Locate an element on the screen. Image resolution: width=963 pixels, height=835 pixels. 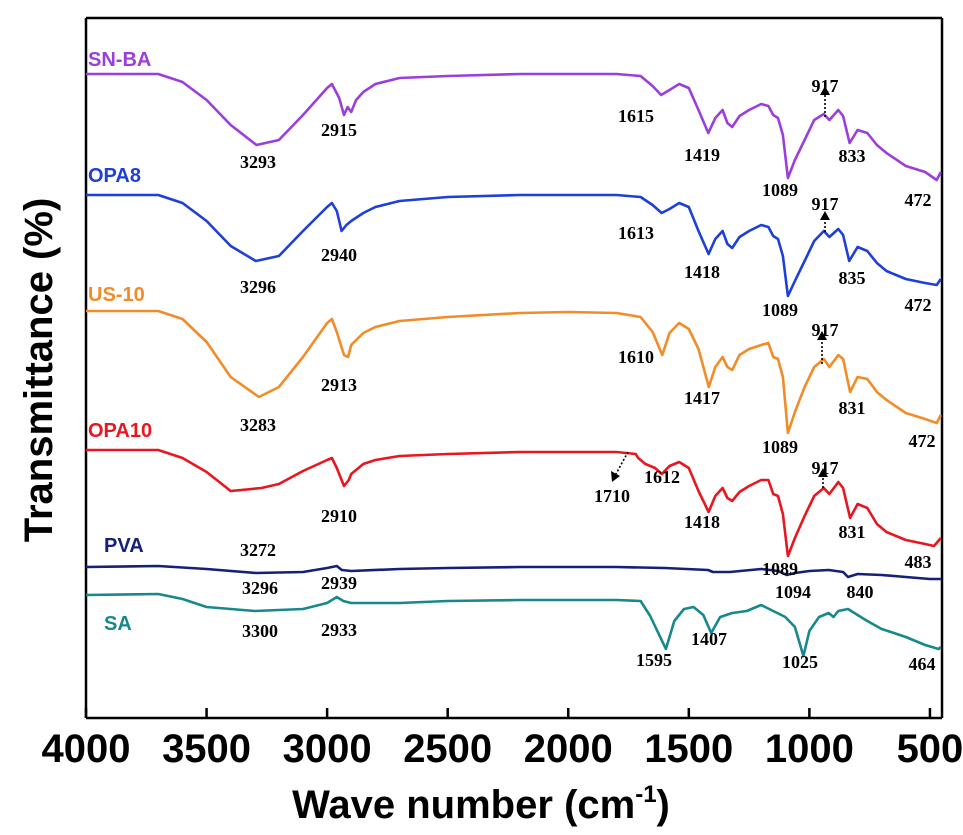
peak-label-sa-1407: 1407 is located at coordinates (709, 639).